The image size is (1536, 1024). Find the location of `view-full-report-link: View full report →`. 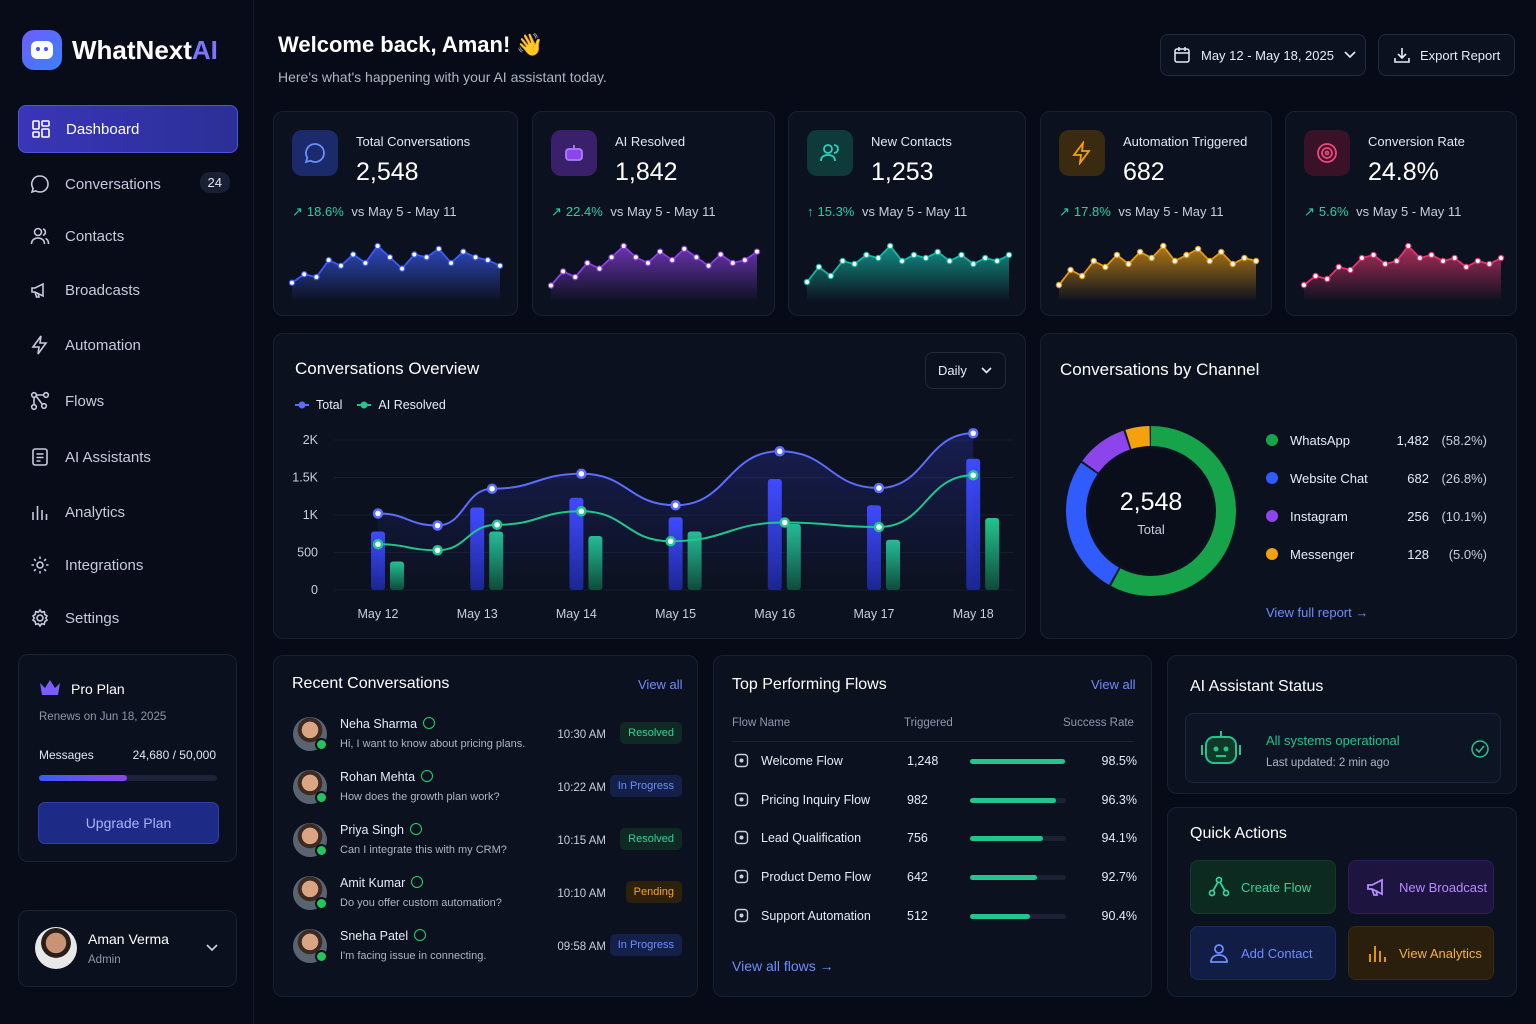

view-full-report-link: View full report → is located at coordinates (1317, 612).